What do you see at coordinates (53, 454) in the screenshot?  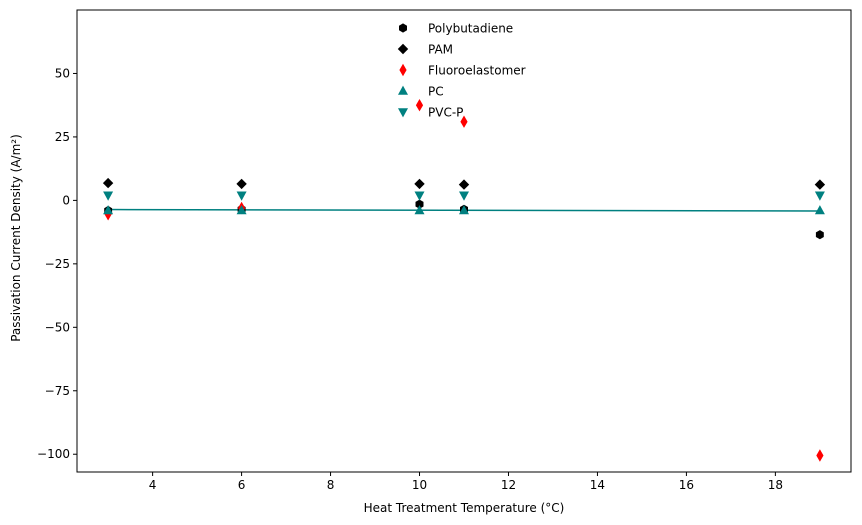 I see `y-tick-label: −100` at bounding box center [53, 454].